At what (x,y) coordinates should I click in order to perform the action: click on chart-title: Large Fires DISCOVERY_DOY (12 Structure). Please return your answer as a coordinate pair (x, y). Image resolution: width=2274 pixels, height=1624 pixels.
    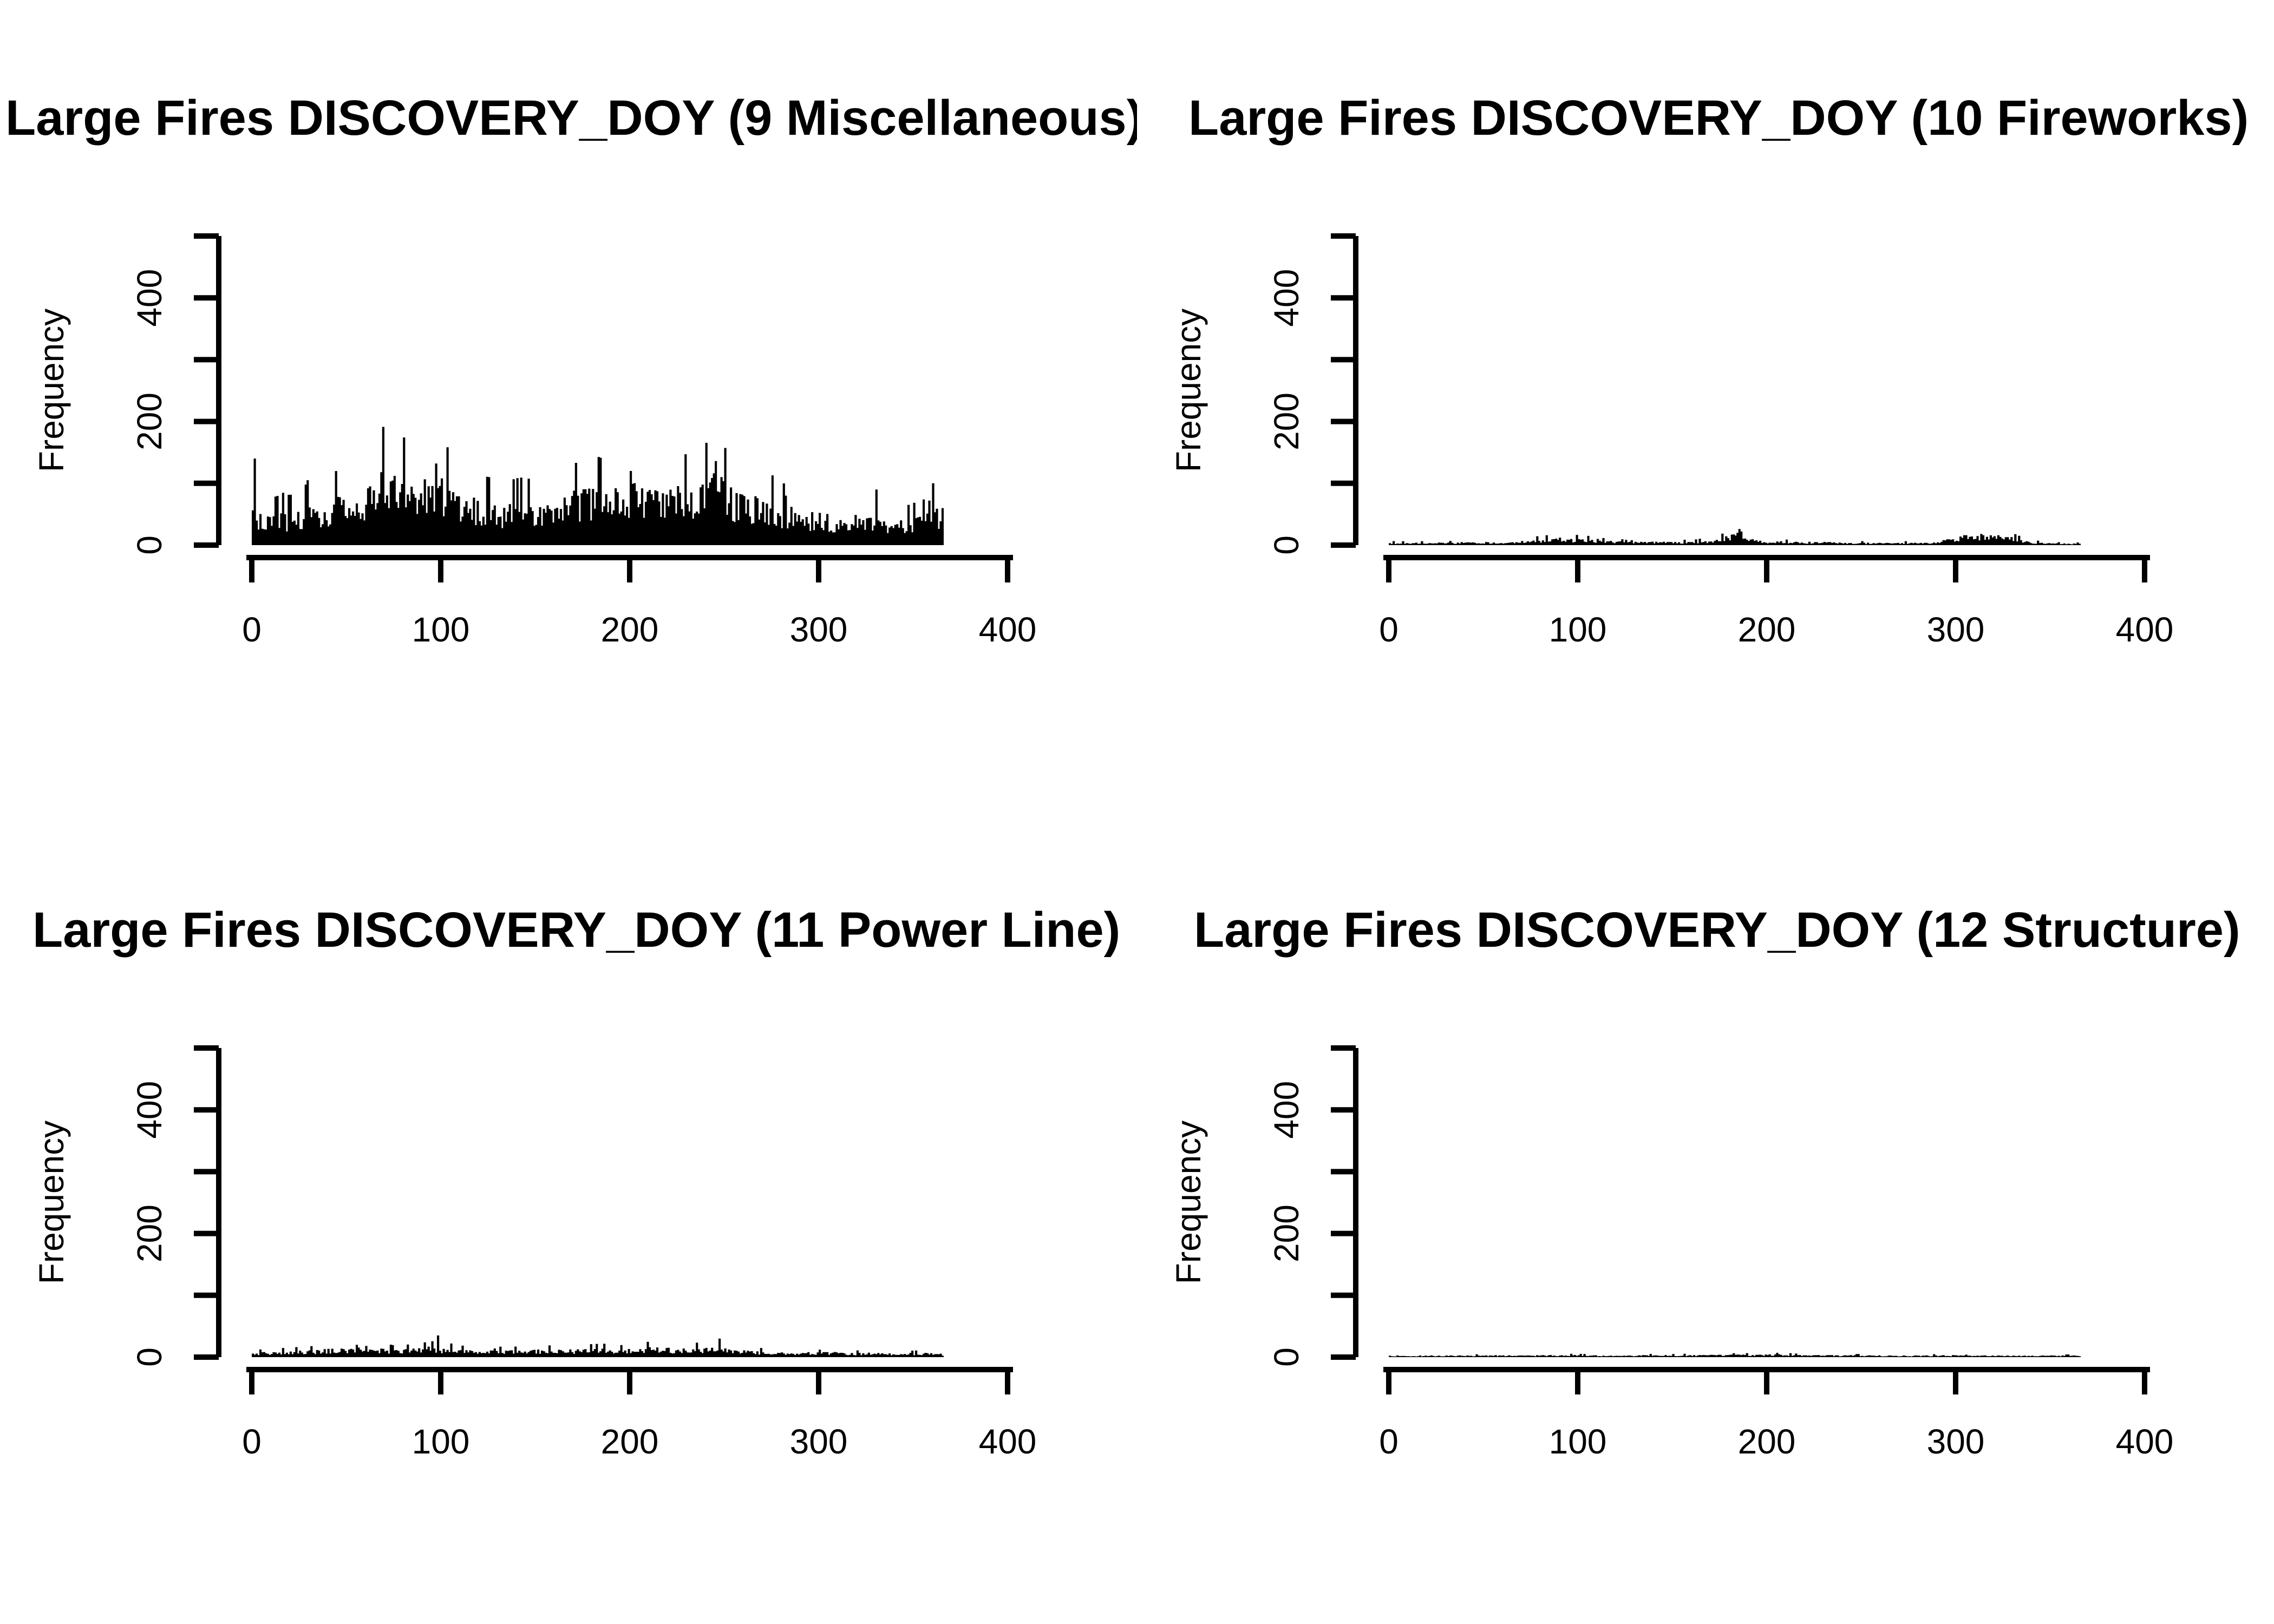
    Looking at the image, I should click on (1717, 930).